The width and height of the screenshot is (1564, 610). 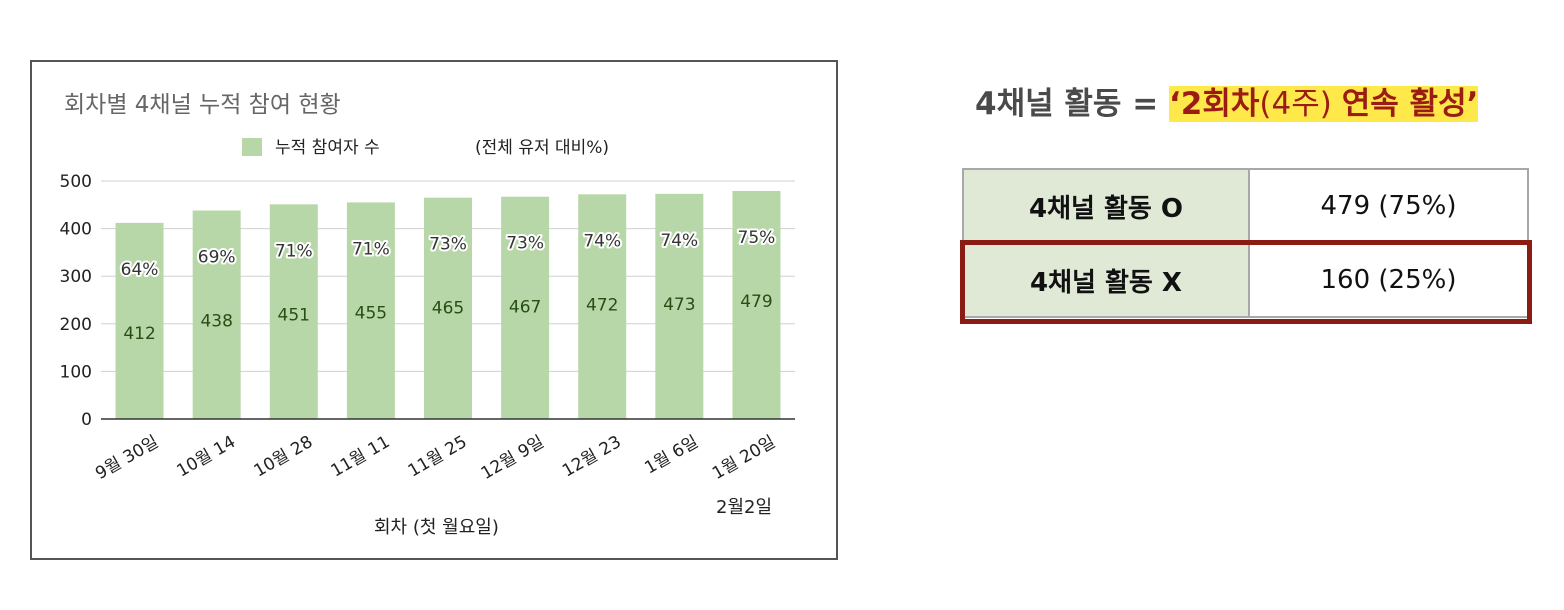 What do you see at coordinates (1175, 104) in the screenshot?
I see `open-quote: ‘` at bounding box center [1175, 104].